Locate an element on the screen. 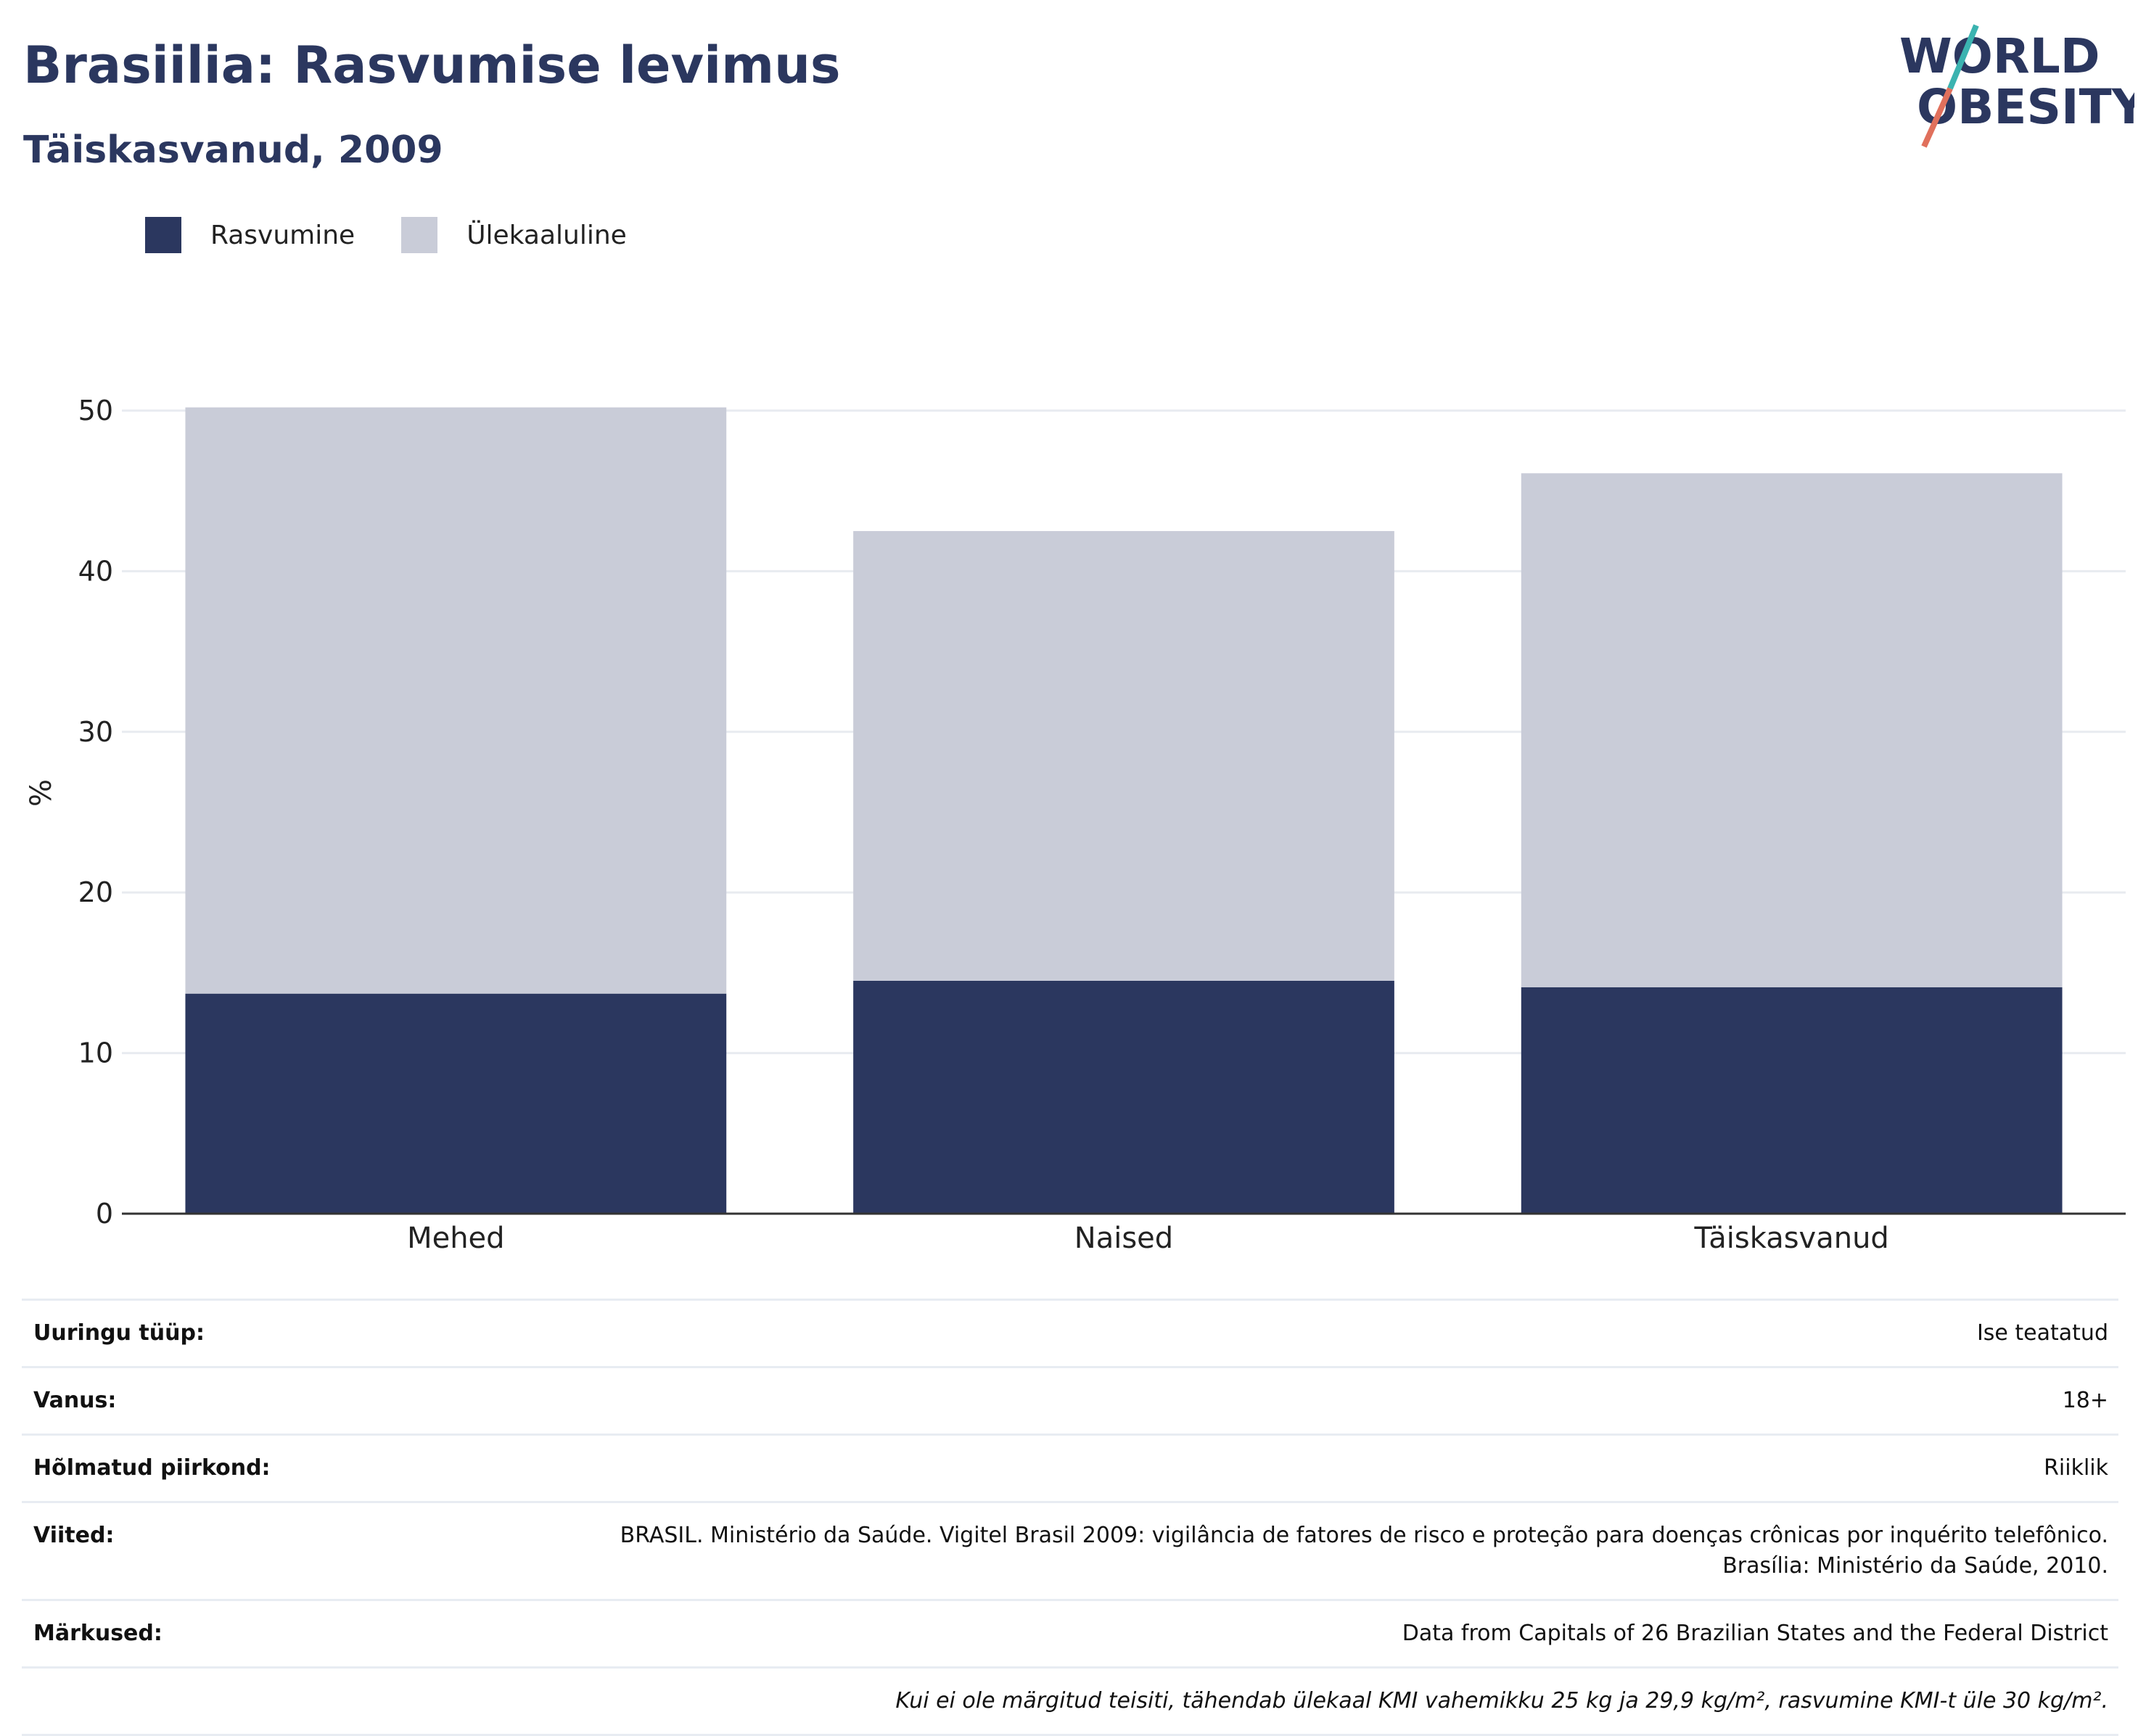 The image size is (2146, 1736). info-value: Riiklik is located at coordinates (2076, 1468).